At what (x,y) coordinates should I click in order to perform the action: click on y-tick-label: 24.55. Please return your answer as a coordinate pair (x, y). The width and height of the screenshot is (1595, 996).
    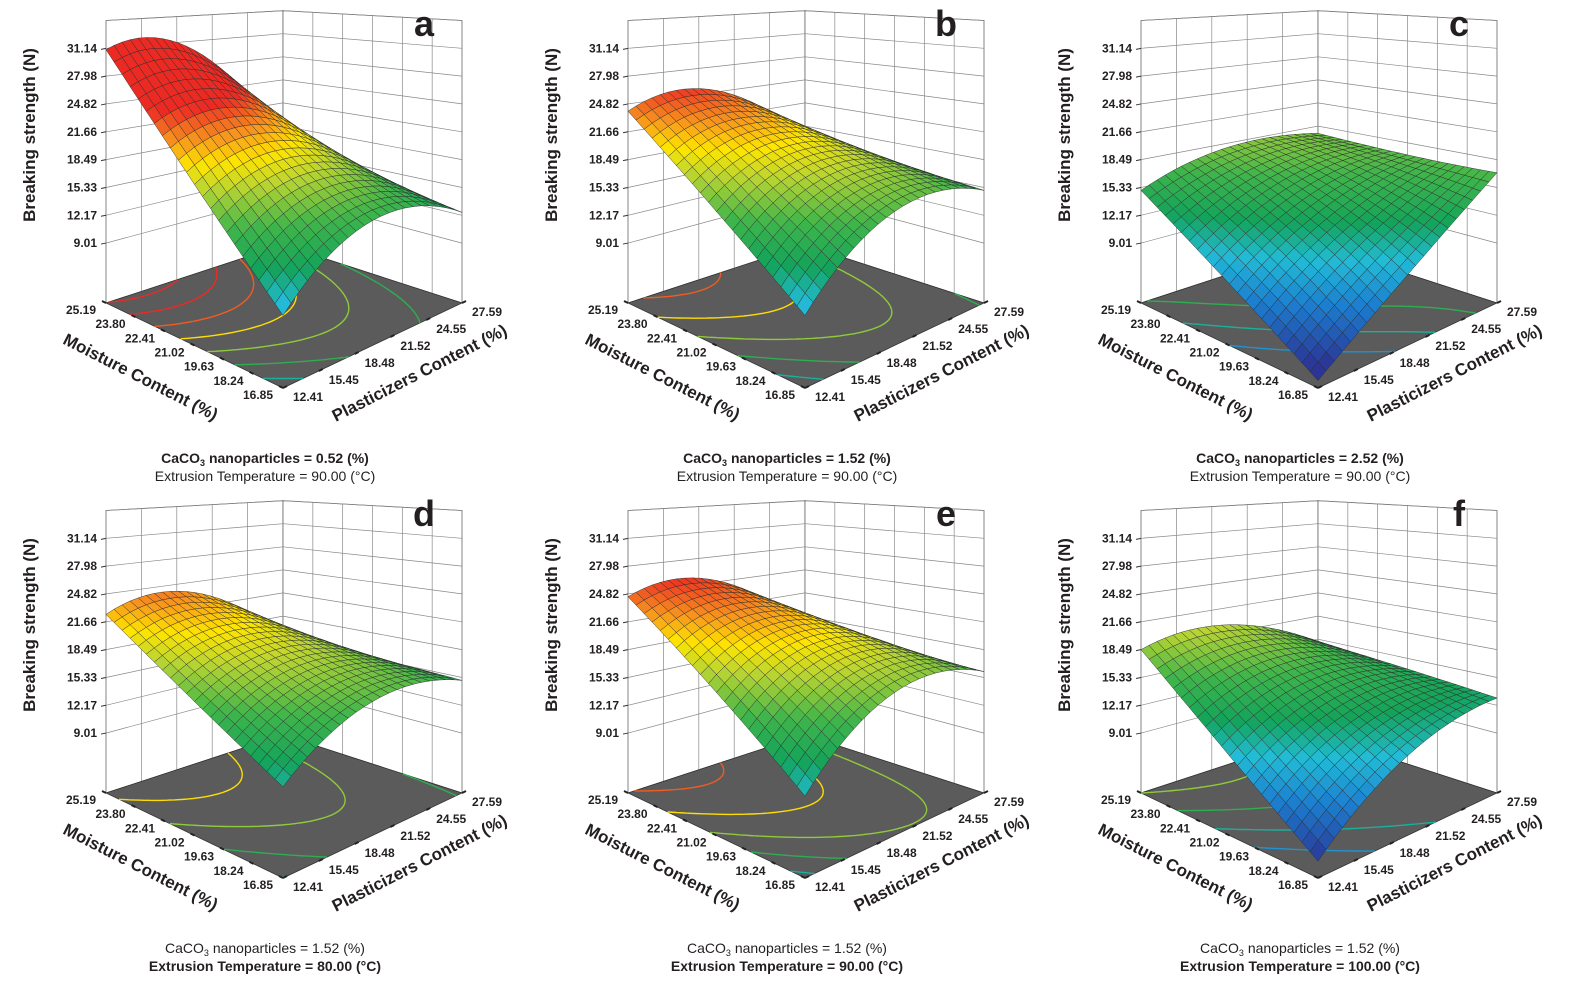
    Looking at the image, I should click on (451, 329).